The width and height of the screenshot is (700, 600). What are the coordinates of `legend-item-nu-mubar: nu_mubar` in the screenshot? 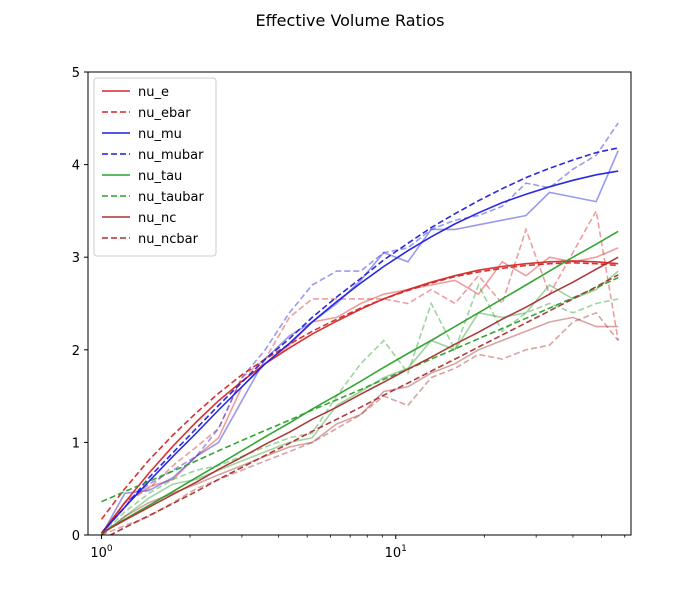 It's located at (153, 155).